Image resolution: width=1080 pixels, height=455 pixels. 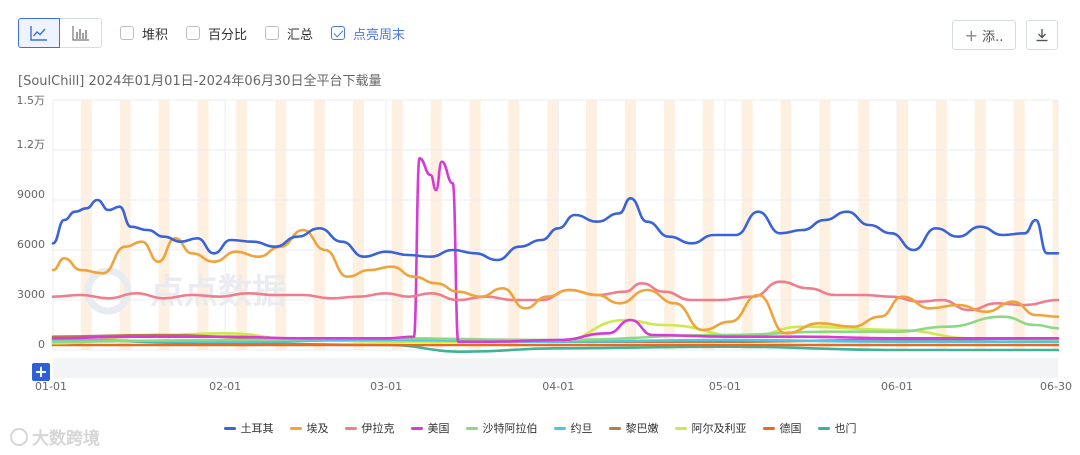 What do you see at coordinates (300, 35) in the screenshot?
I see `summary-label: 汇总` at bounding box center [300, 35].